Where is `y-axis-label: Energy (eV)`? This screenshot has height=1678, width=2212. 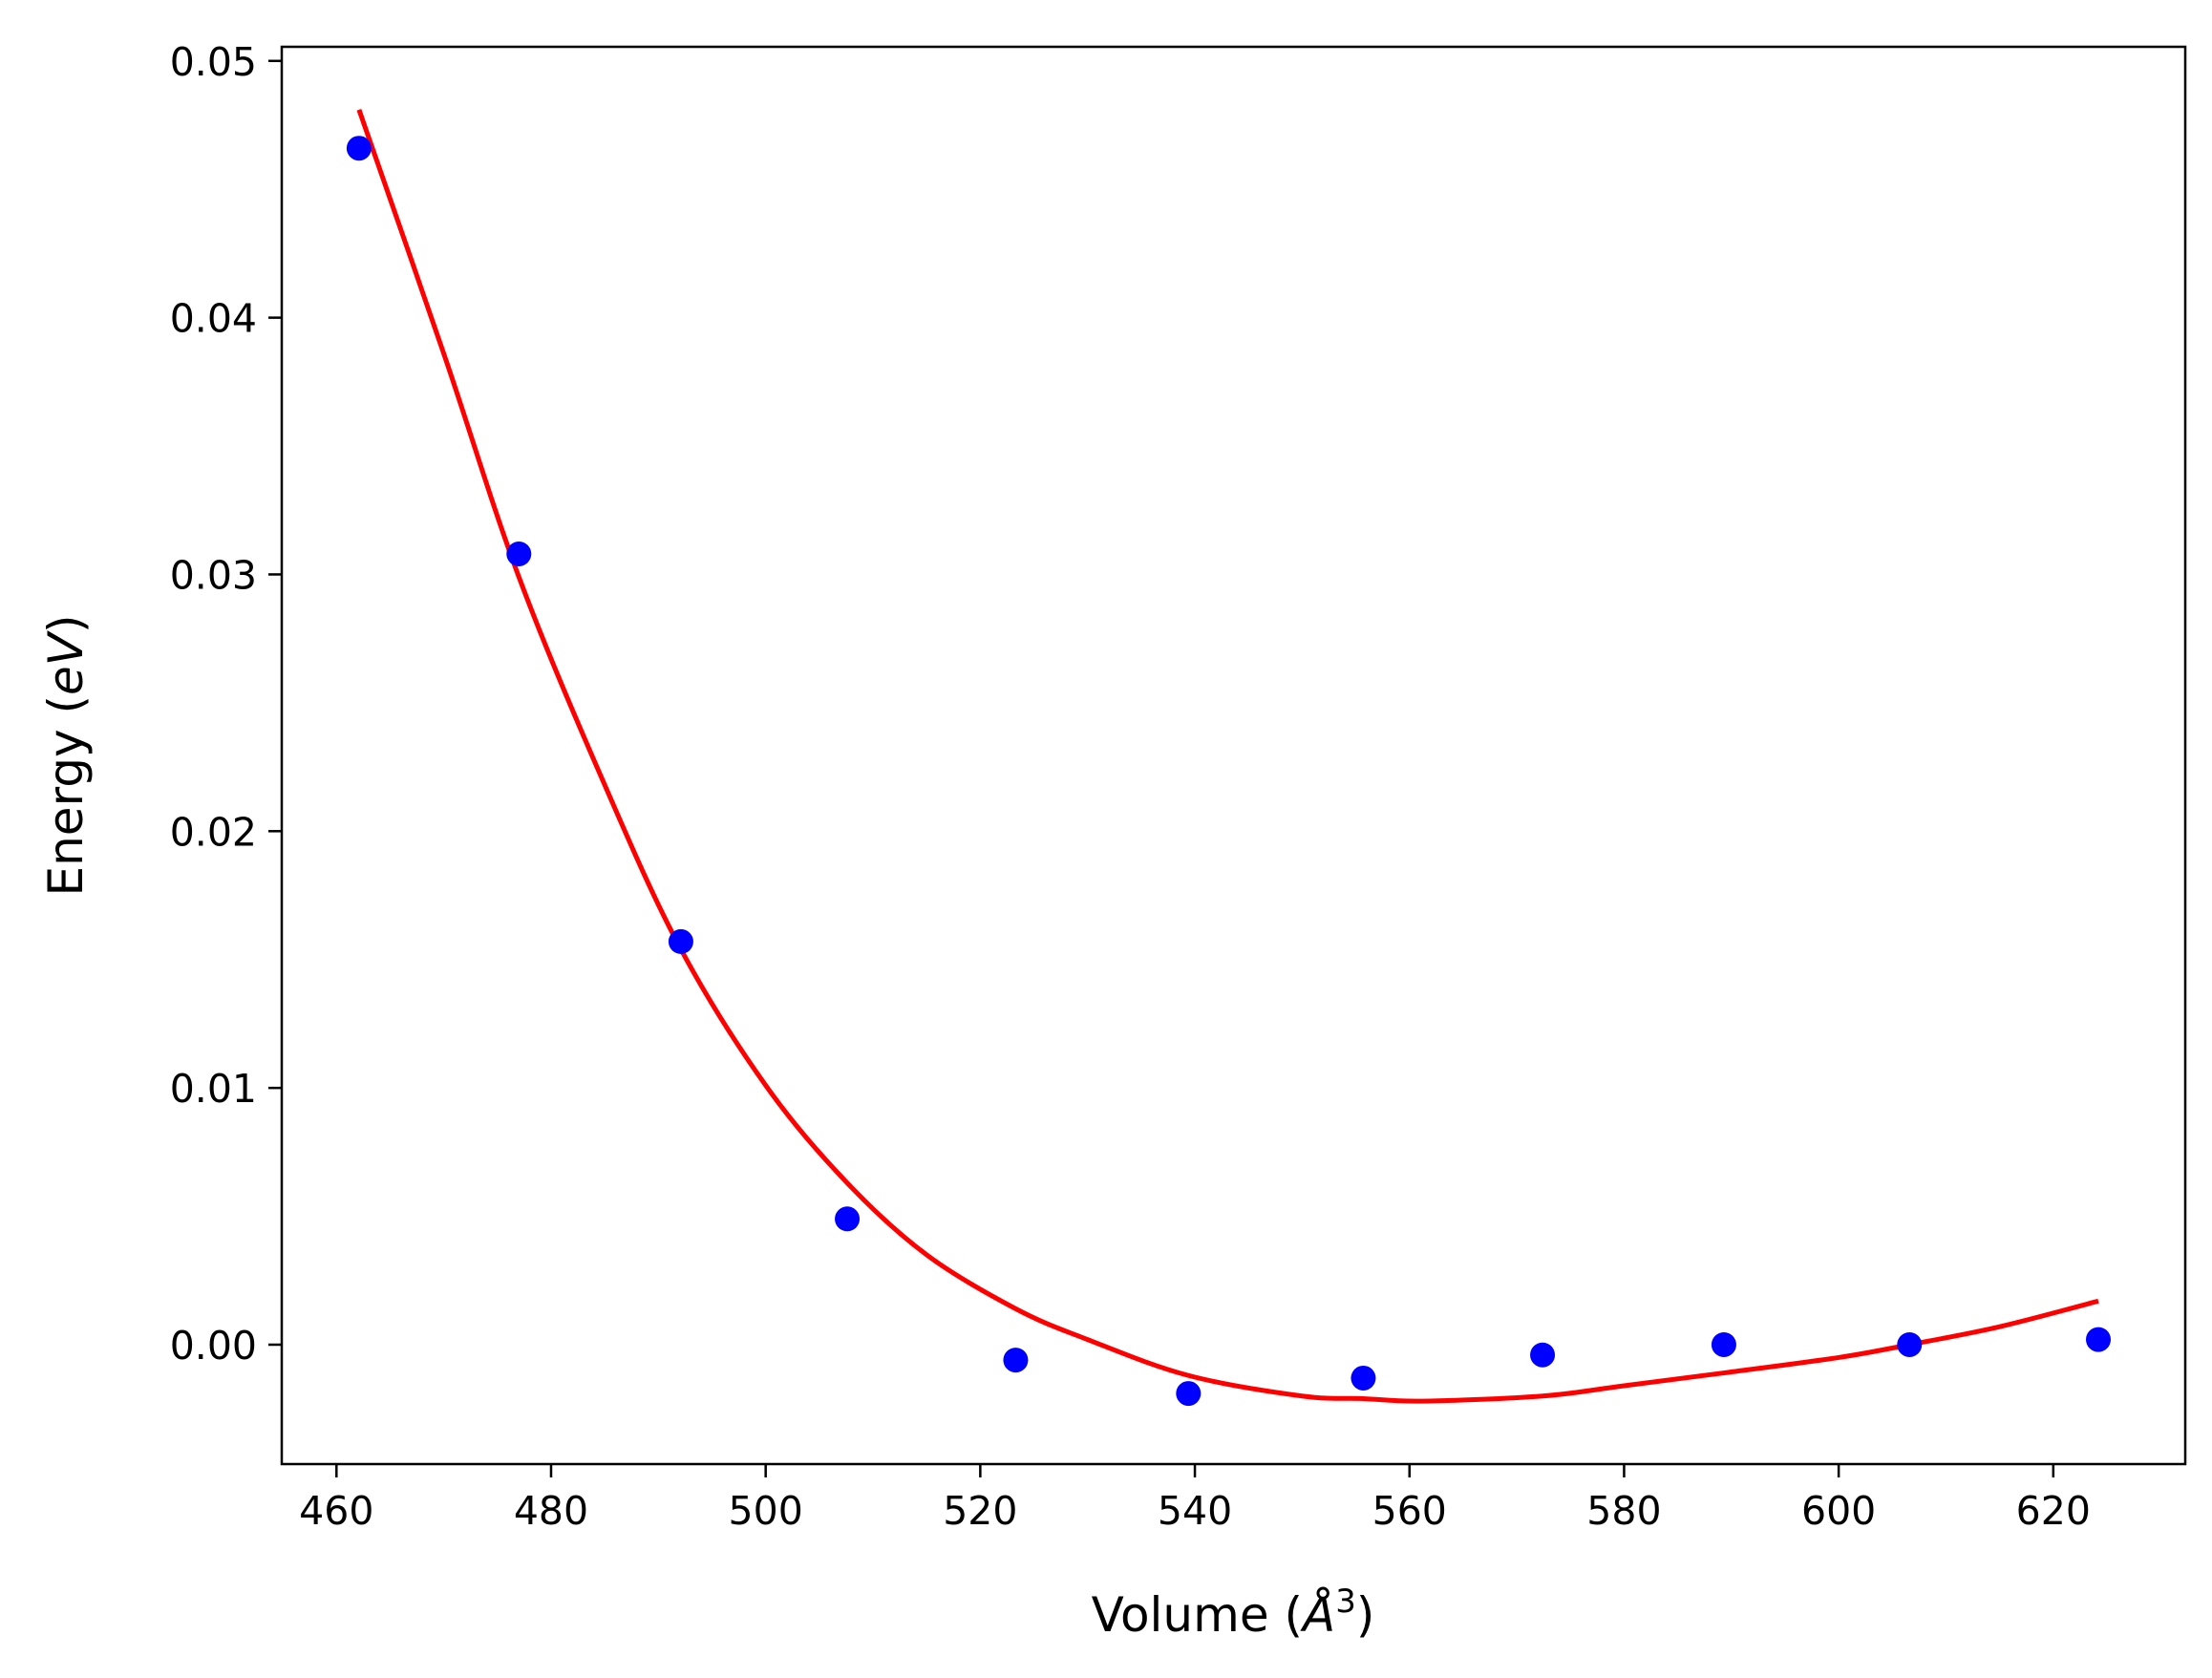 y-axis-label: Energy (eV) is located at coordinates (66, 756).